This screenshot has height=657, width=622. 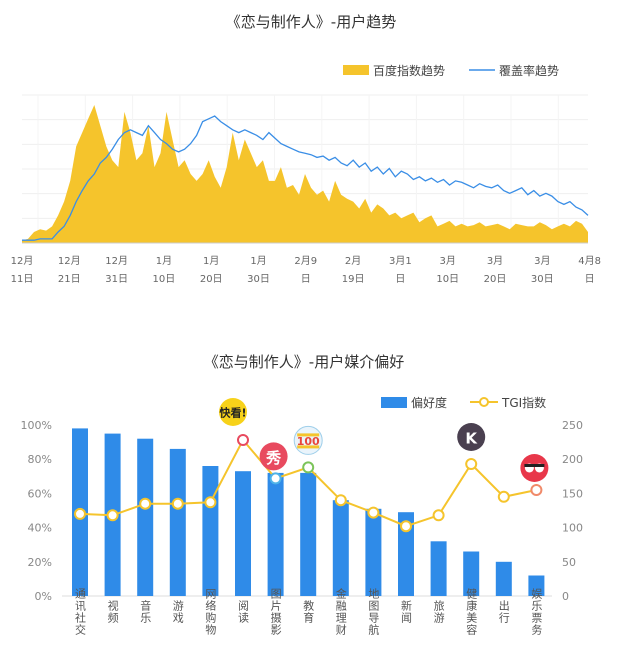 What do you see at coordinates (572, 493) in the screenshot?
I see `y-right-tick-label: 150` at bounding box center [572, 493].